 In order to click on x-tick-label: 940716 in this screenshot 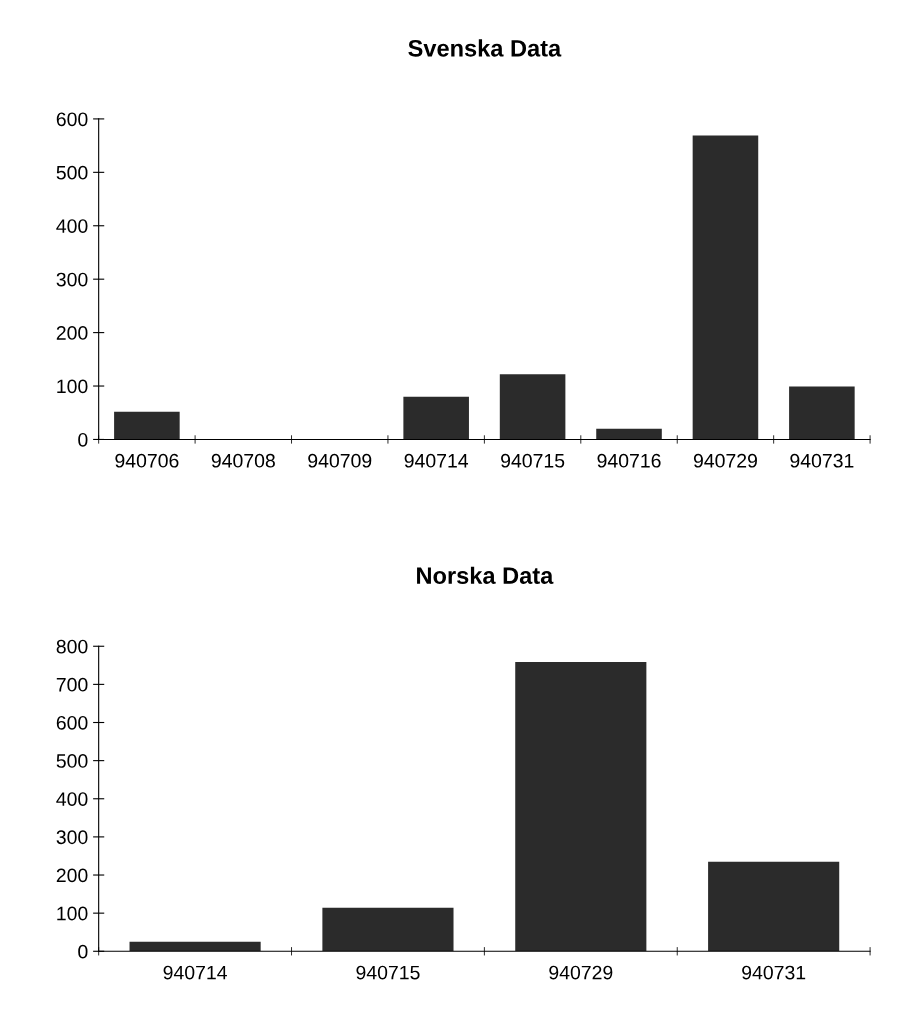, I will do `click(629, 460)`.